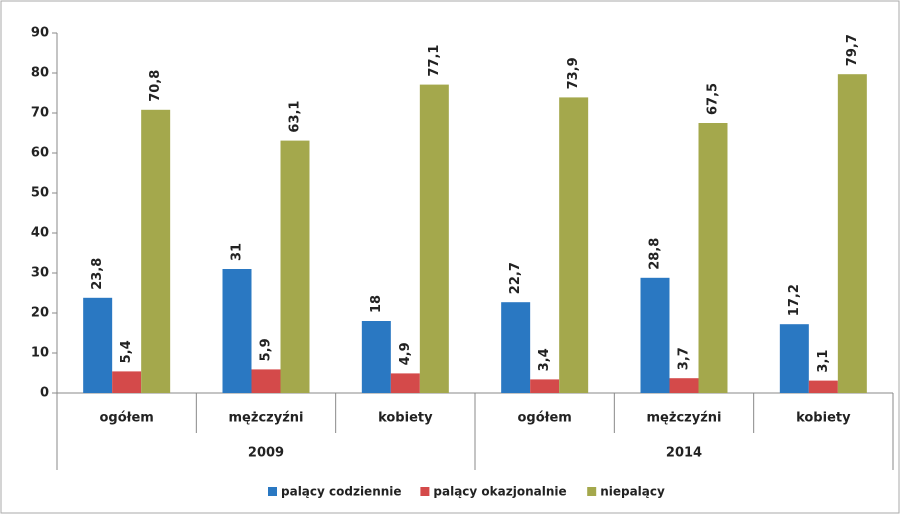 The image size is (901, 515). Describe the element at coordinates (155, 86) in the screenshot. I see `data-label: 70,8` at that location.